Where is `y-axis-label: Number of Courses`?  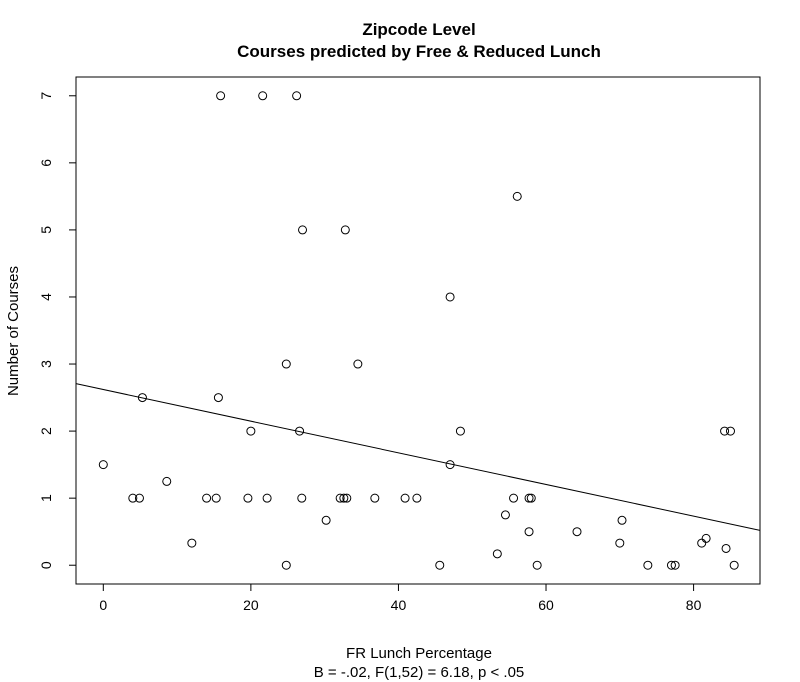
y-axis-label: Number of Courses is located at coordinates (13, 331).